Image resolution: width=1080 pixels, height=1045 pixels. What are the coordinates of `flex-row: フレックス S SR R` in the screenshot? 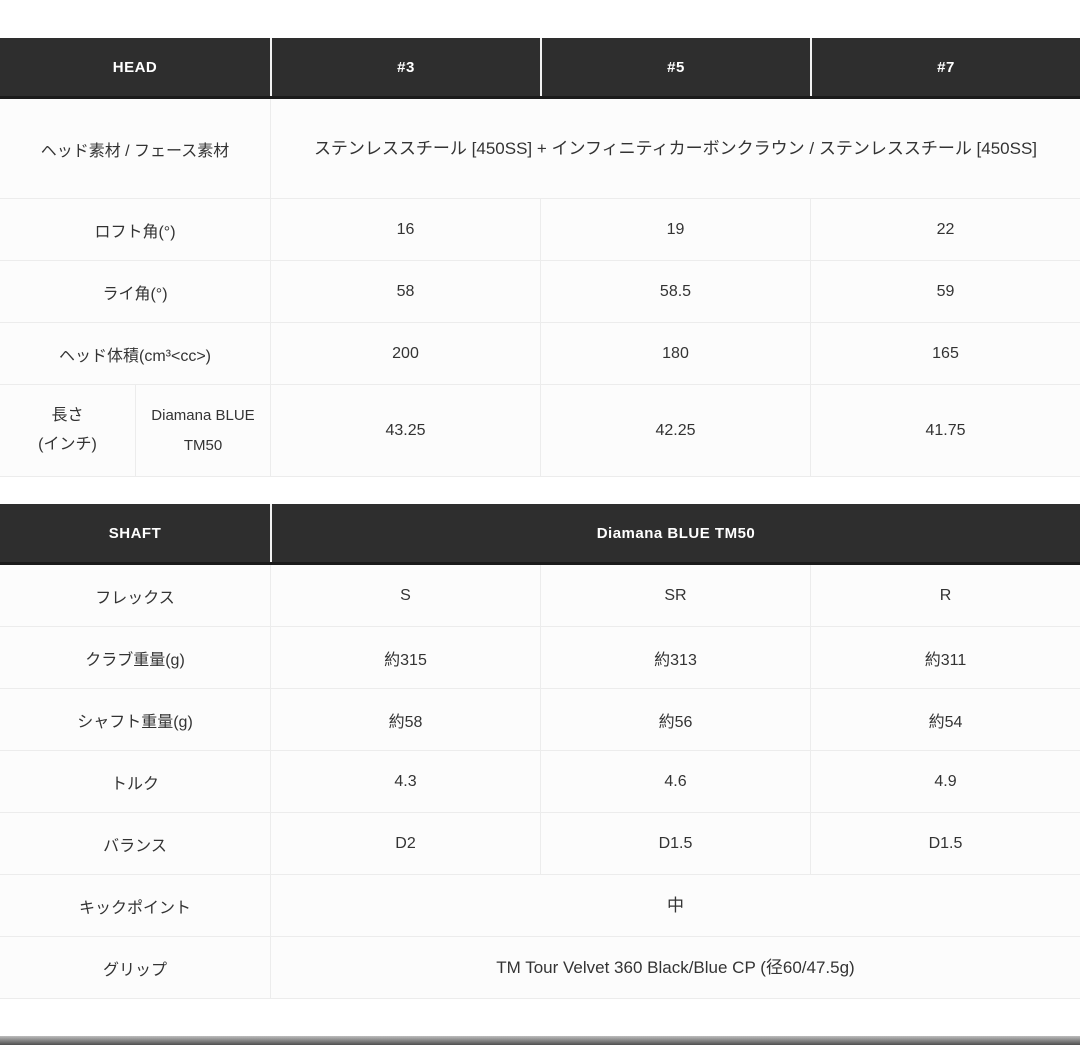 It's located at (540, 596).